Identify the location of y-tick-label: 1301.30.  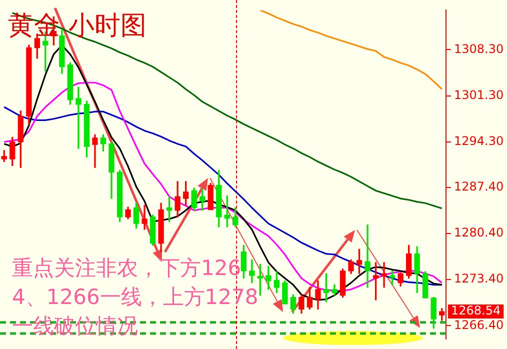
(479, 95).